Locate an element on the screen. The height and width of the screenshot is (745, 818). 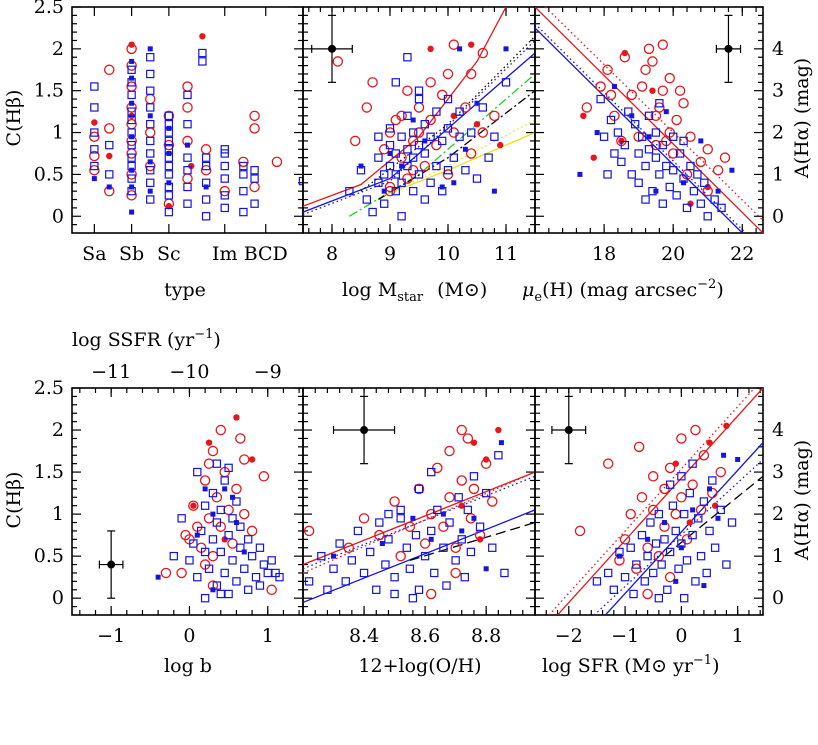
panel-frame is located at coordinates (649, 501).